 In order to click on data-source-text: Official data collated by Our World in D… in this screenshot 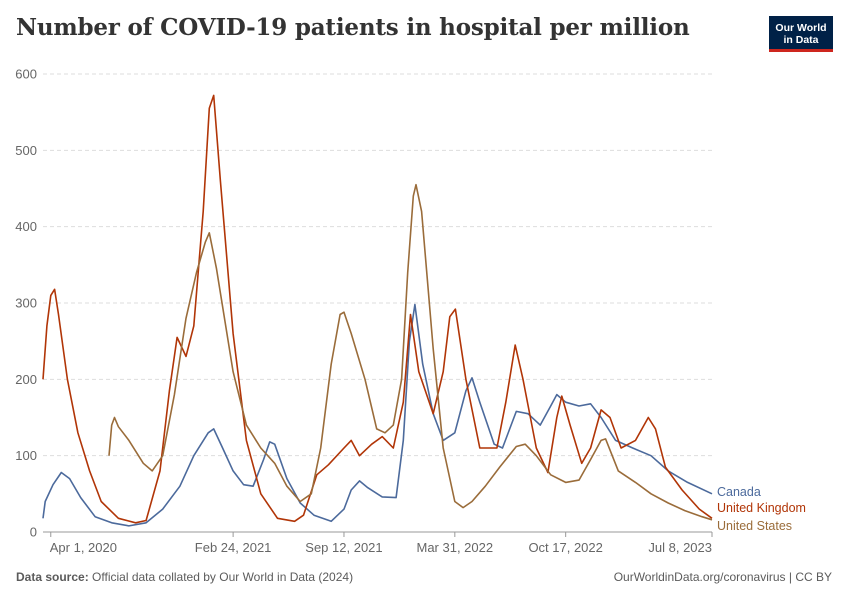, I will do `click(223, 577)`.